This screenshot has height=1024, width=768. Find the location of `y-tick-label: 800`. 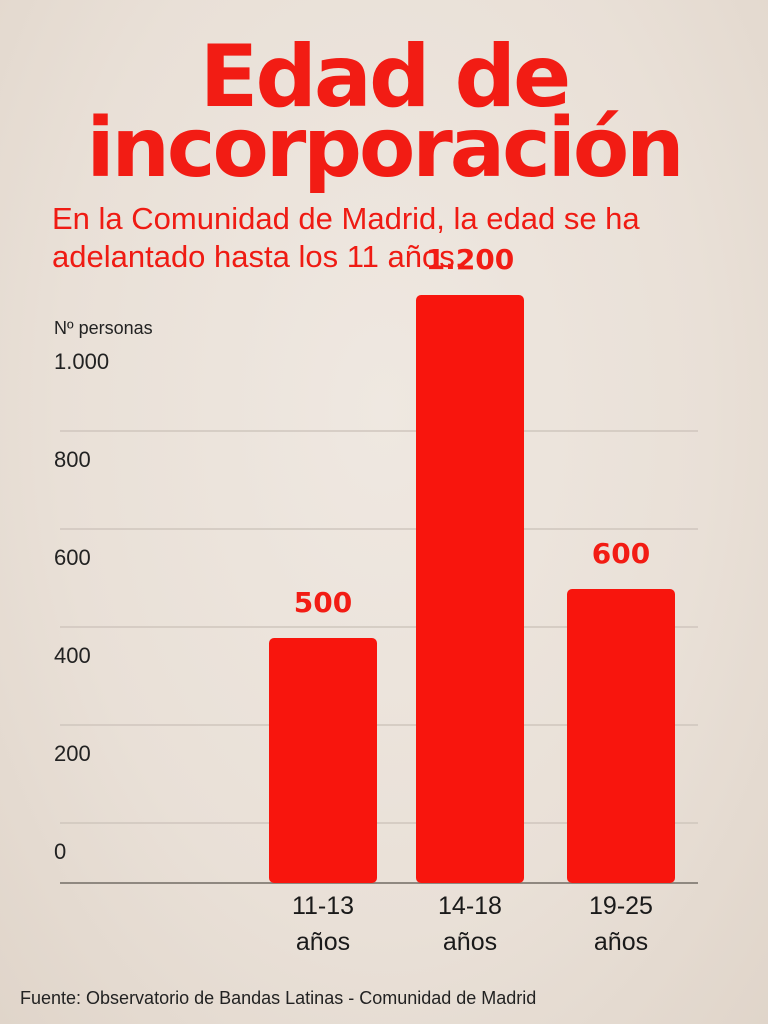

y-tick-label: 800 is located at coordinates (72, 459).